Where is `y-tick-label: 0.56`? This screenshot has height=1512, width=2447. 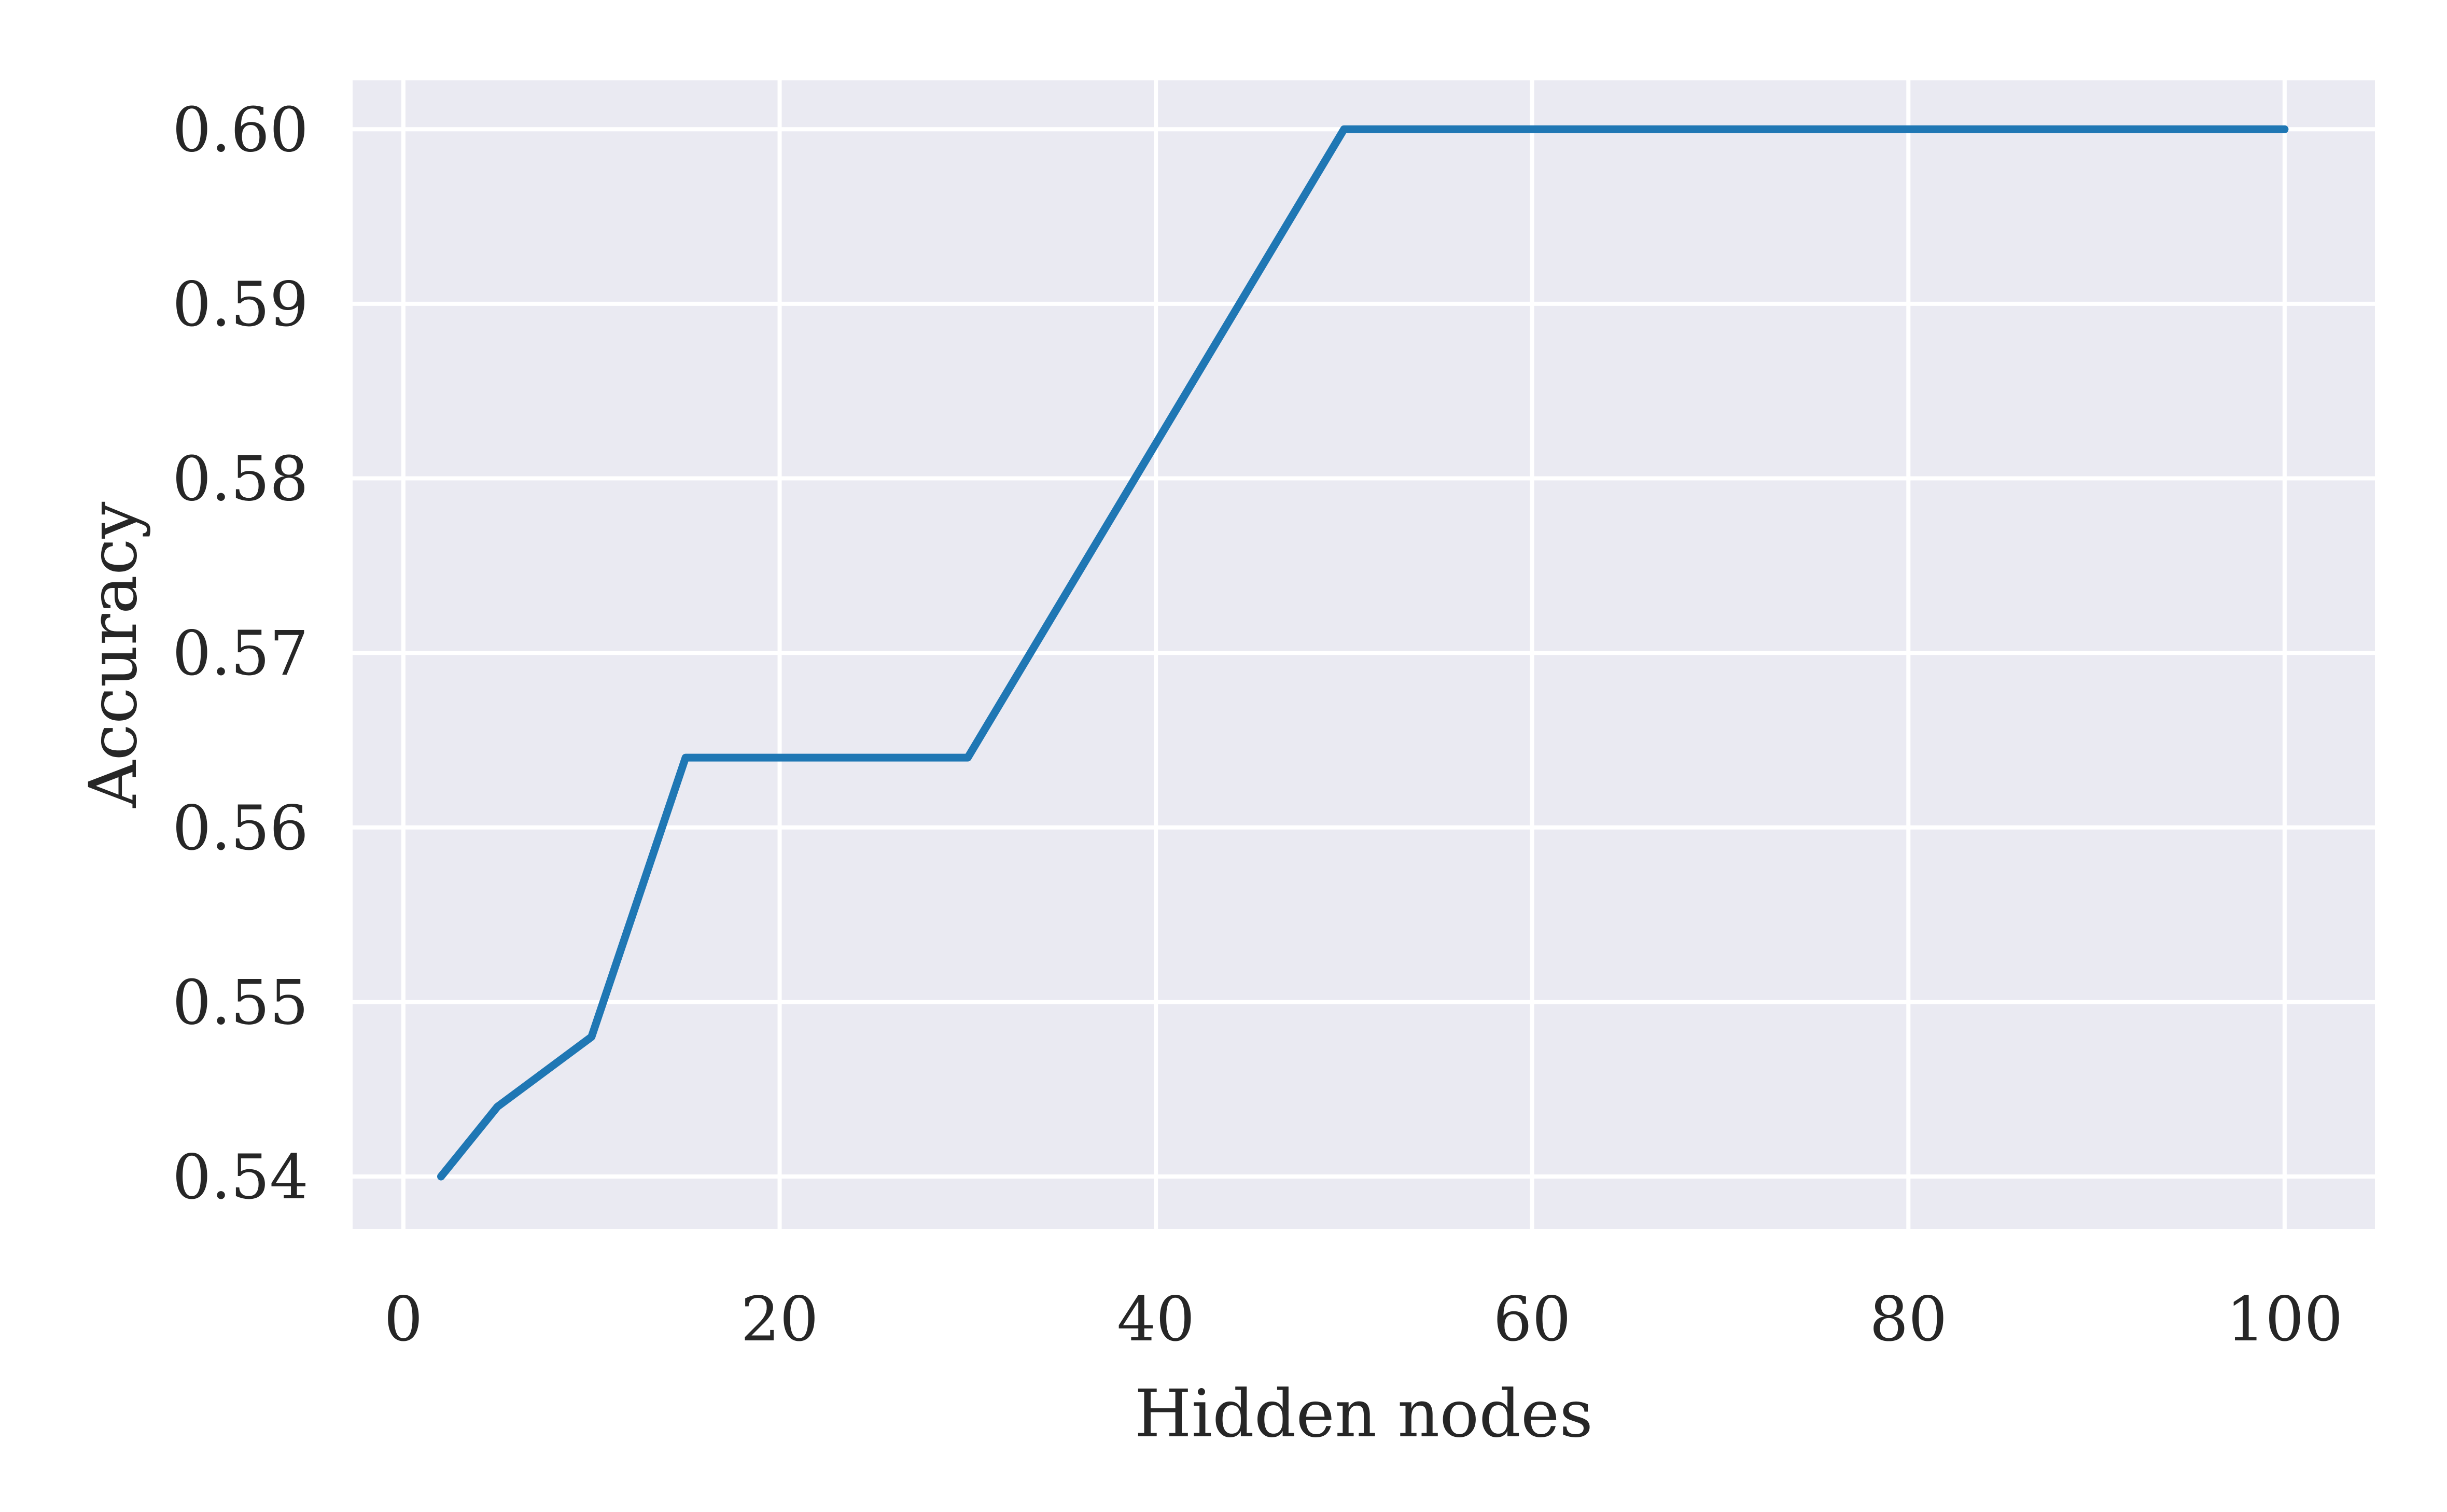 y-tick-label: 0.56 is located at coordinates (240, 828).